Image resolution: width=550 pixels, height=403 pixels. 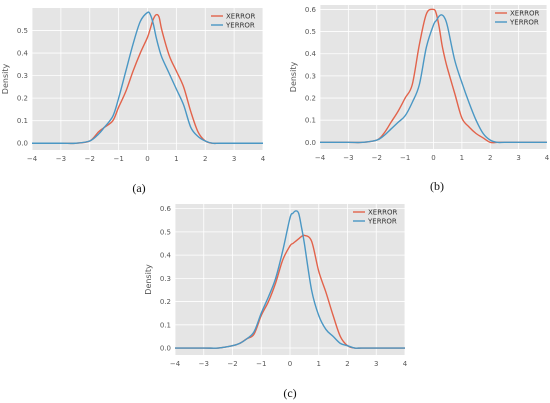 I want to click on panel-caption: (c), so click(x=289, y=393).